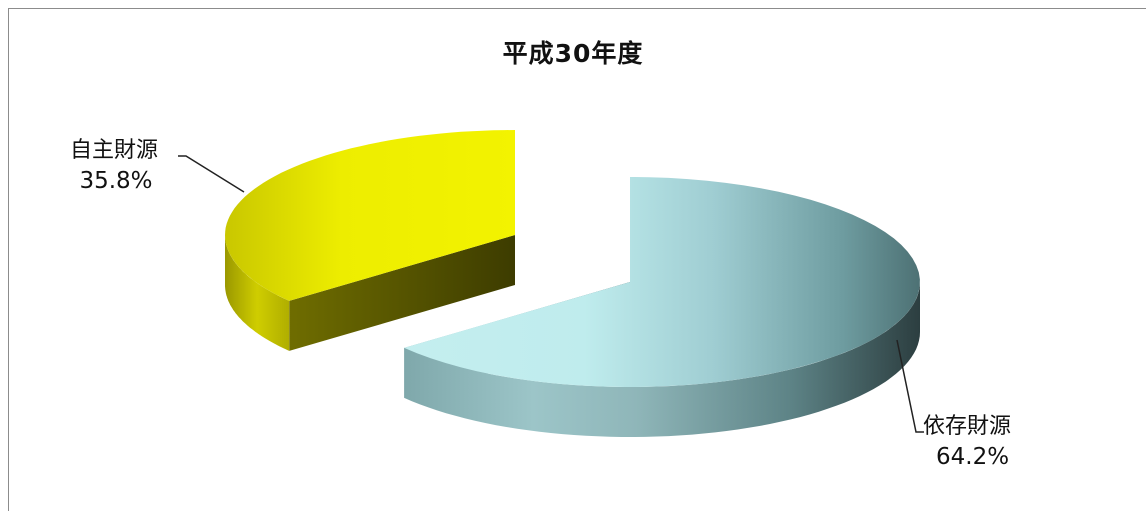 The width and height of the screenshot is (1146, 511). Describe the element at coordinates (967, 426) in the screenshot. I see `slice-name-izon: 依存財源` at that location.